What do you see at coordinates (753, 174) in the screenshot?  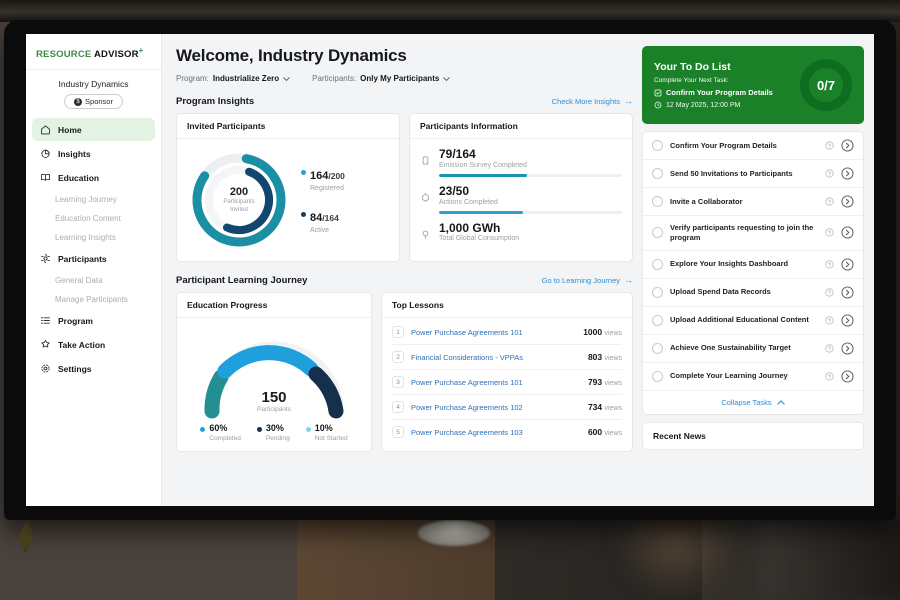 I see `todo-task-item: Send 50 Invitations to Participants` at bounding box center [753, 174].